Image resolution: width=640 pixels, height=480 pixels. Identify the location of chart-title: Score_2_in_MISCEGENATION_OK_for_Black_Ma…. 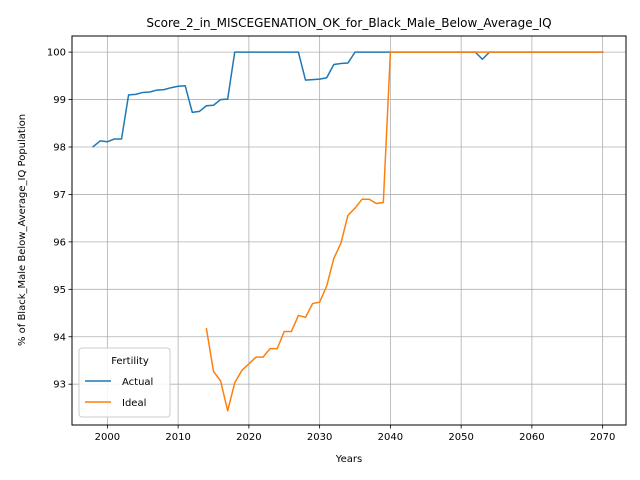
(348, 23).